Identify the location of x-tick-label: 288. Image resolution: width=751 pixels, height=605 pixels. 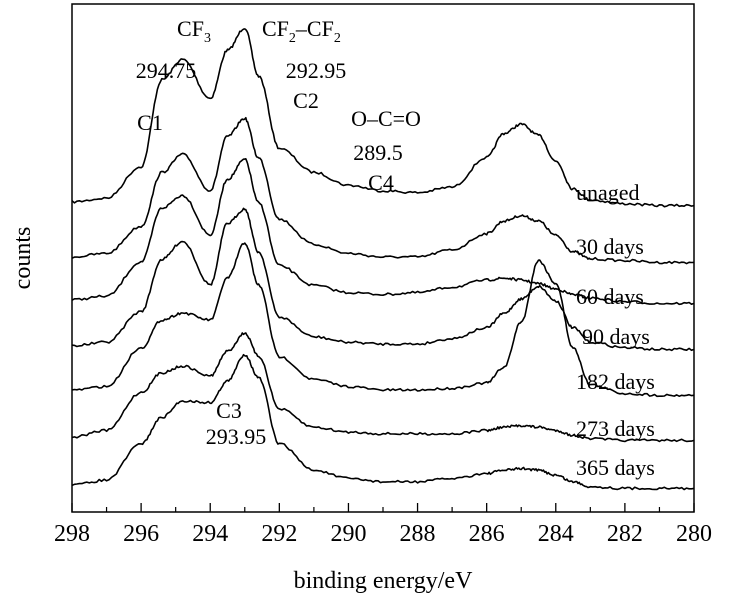
(418, 534).